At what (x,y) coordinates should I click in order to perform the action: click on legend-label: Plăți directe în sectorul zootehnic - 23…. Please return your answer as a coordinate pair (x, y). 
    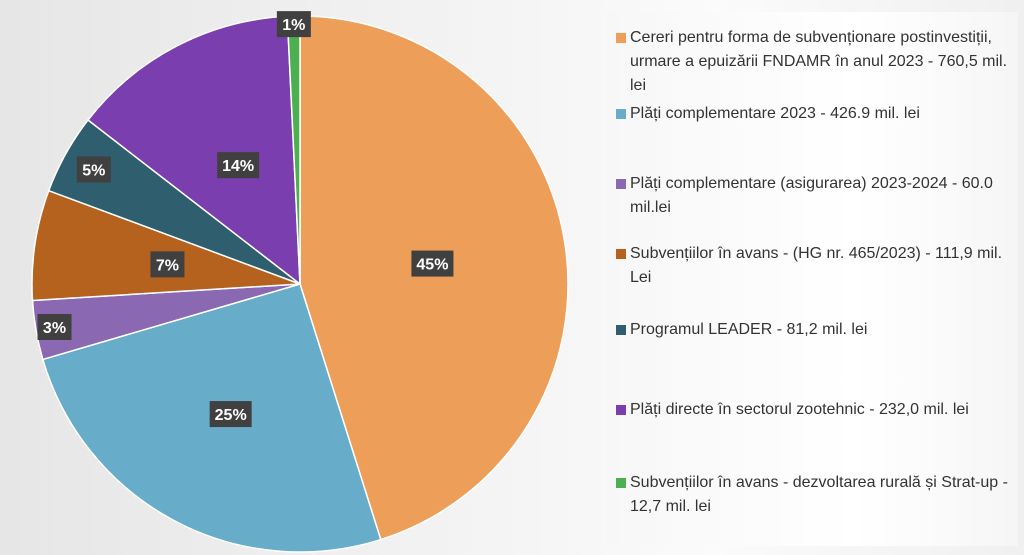
    Looking at the image, I should click on (799, 409).